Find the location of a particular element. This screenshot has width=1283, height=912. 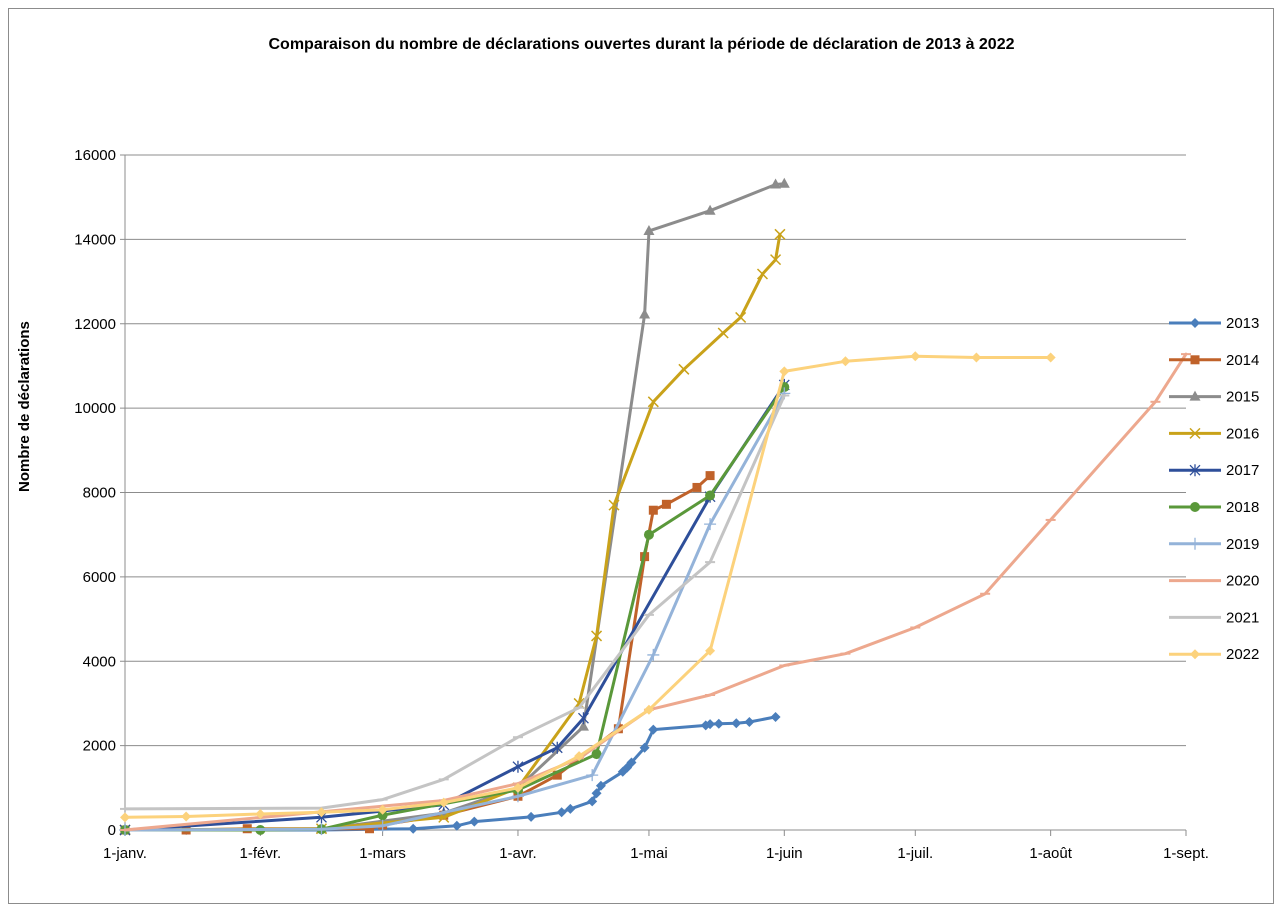

legend-label: 2014 is located at coordinates (1242, 360).